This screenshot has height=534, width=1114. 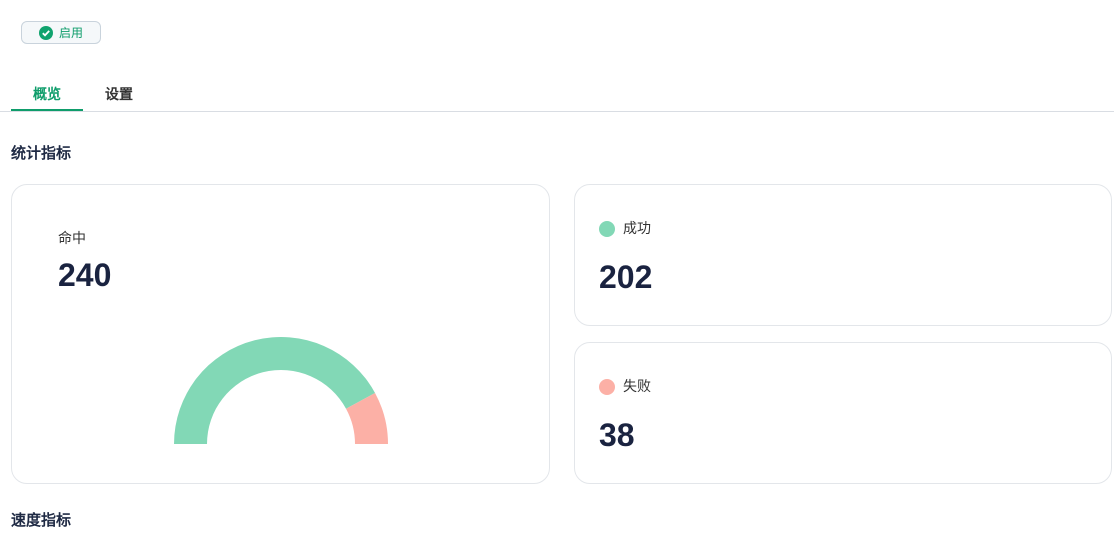 I want to click on stat-name: 失败, so click(x=637, y=386).